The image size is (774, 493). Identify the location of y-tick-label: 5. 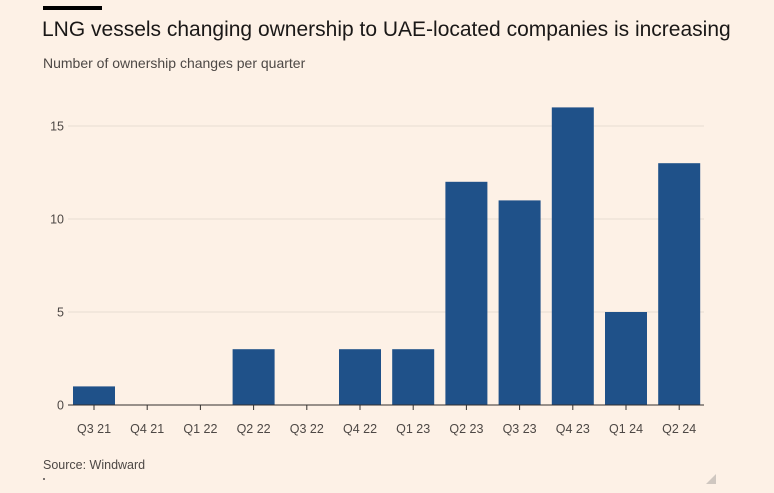
(60, 313).